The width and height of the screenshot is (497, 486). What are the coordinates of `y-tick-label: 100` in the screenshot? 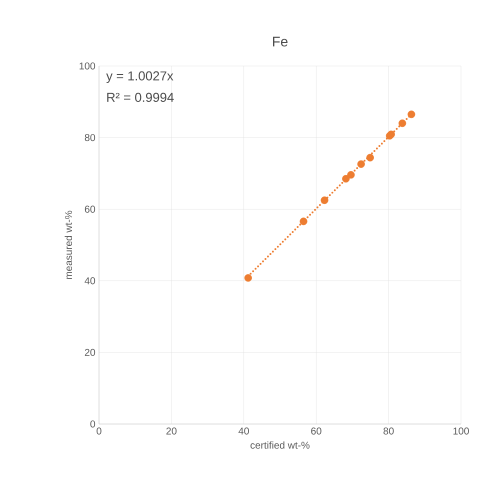 It's located at (88, 66).